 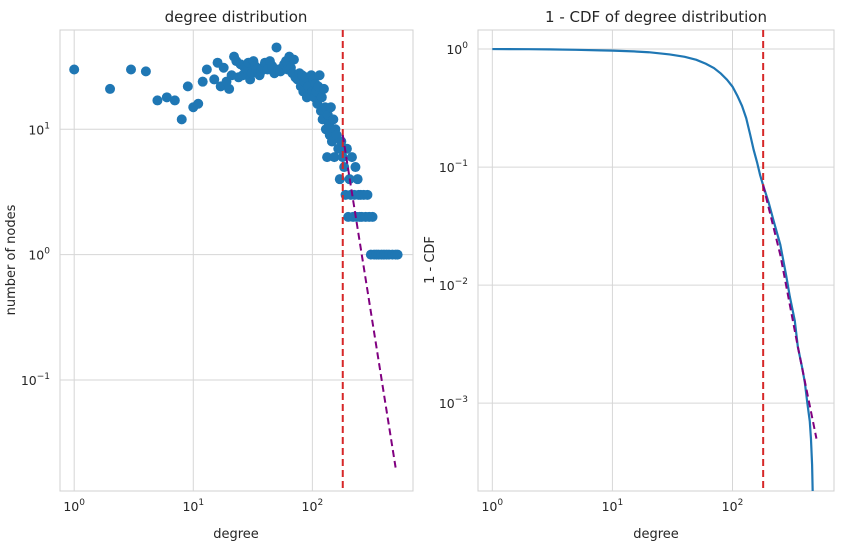 I want to click on y-ticks-right: 10⁻³ 10⁻² 10⁻¹ 10⁰, so click(x=453, y=226).